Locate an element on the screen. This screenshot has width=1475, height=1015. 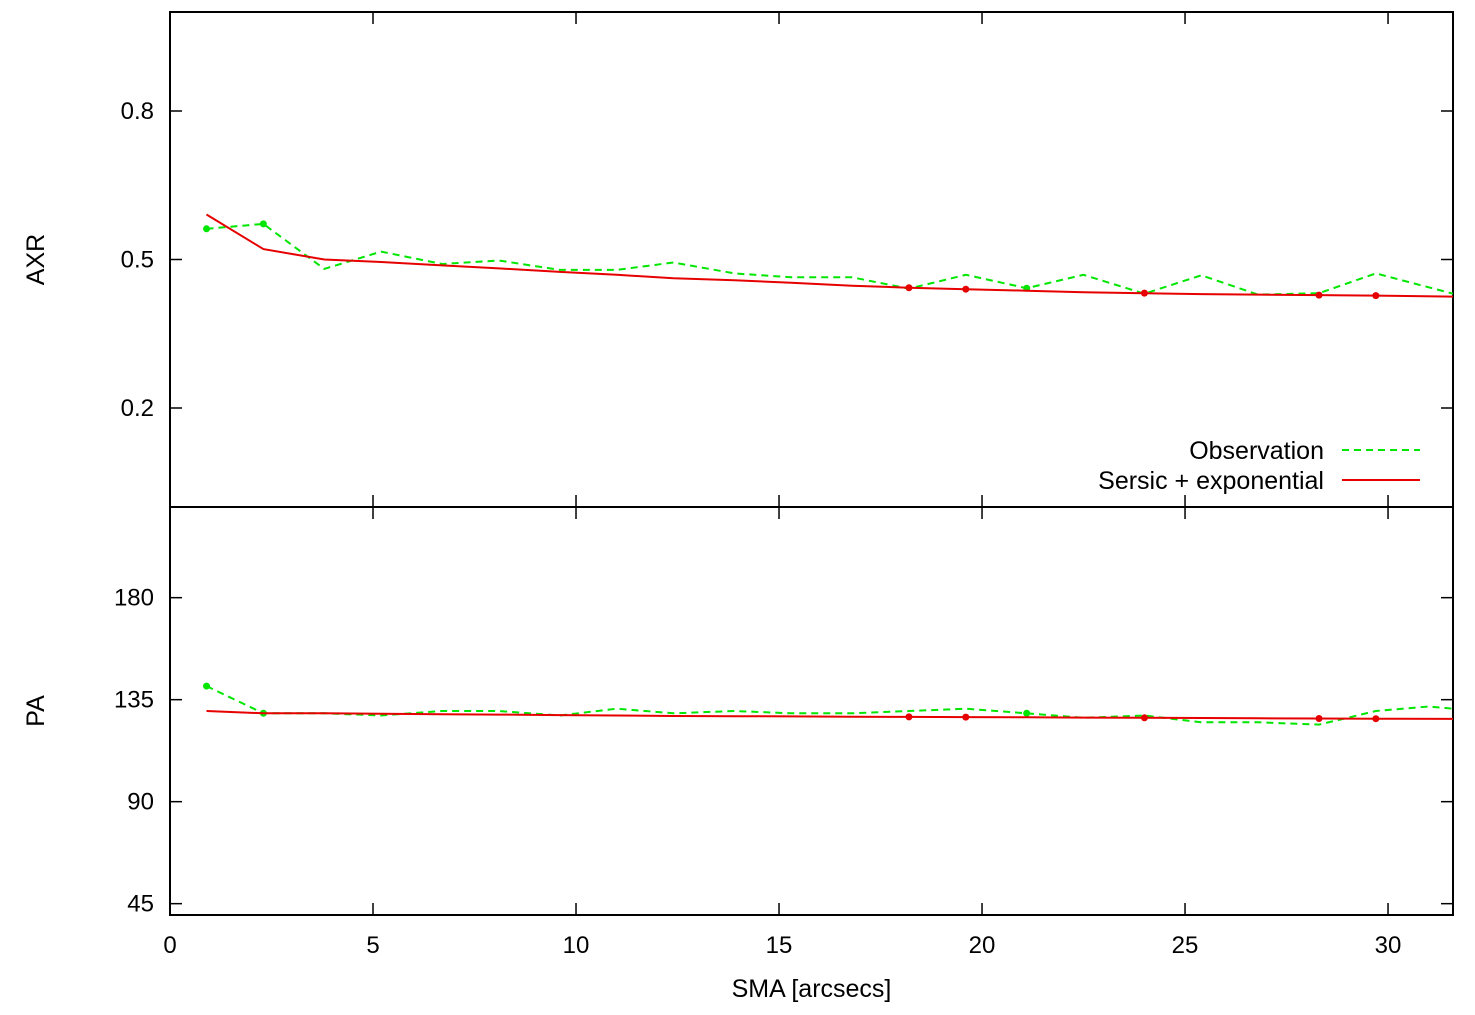
panel-1-ytick-label: 0.8 is located at coordinates (137, 111).